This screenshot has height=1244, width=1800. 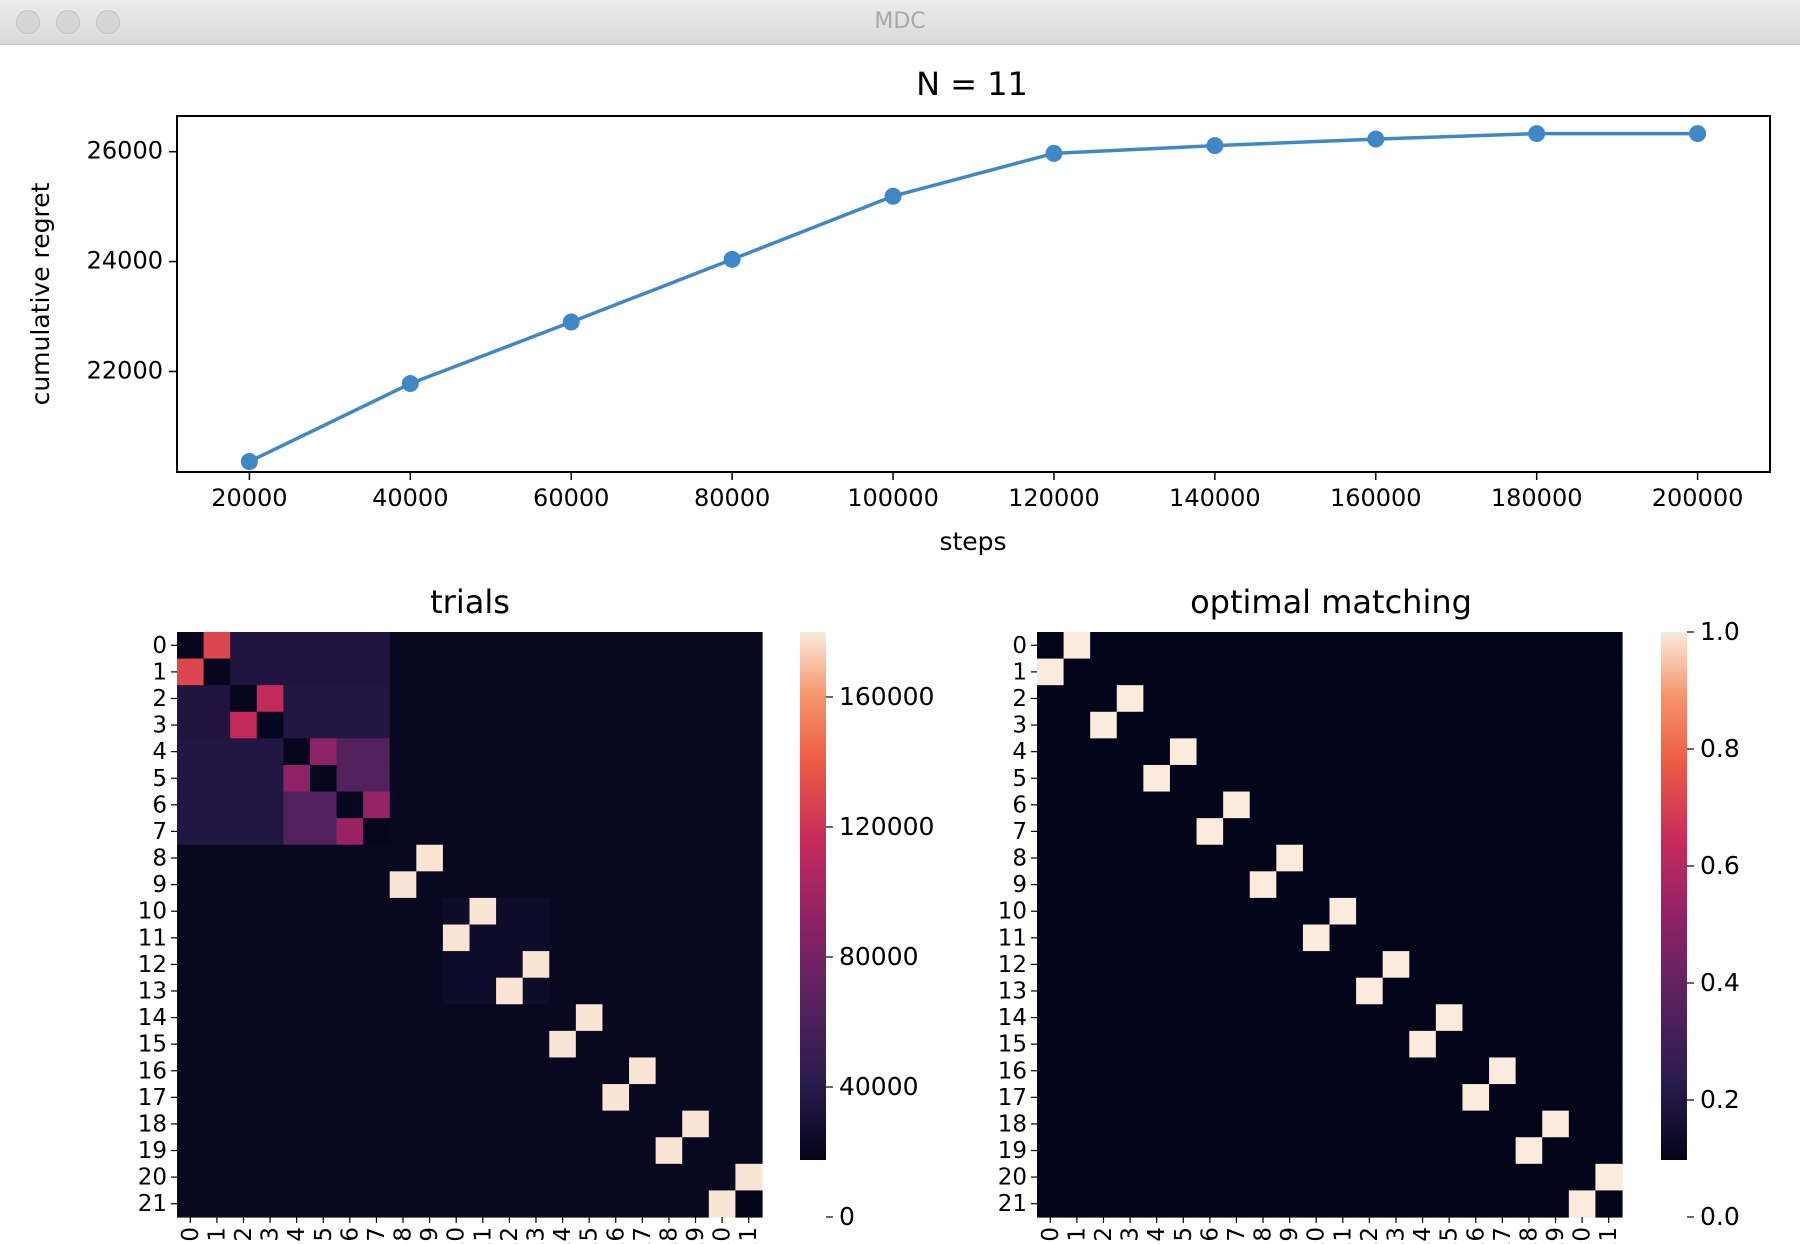 What do you see at coordinates (1529, 1235) in the screenshot?
I see `col-tick-label: 18` at bounding box center [1529, 1235].